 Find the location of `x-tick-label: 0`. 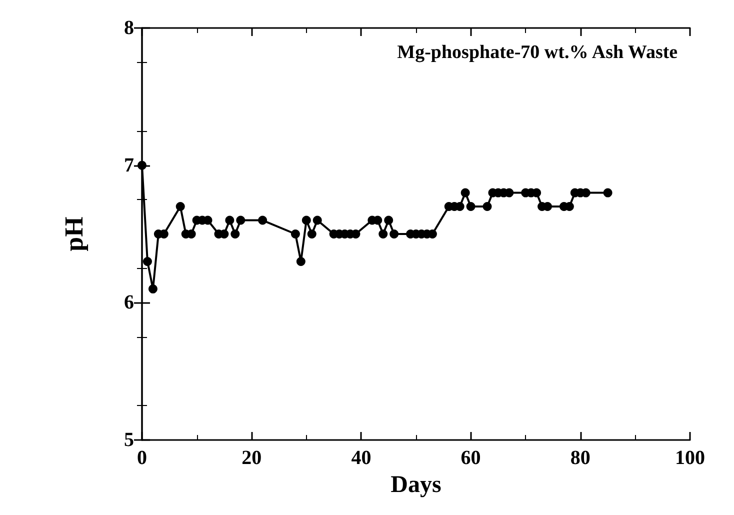

x-tick-label: 0 is located at coordinates (142, 458).